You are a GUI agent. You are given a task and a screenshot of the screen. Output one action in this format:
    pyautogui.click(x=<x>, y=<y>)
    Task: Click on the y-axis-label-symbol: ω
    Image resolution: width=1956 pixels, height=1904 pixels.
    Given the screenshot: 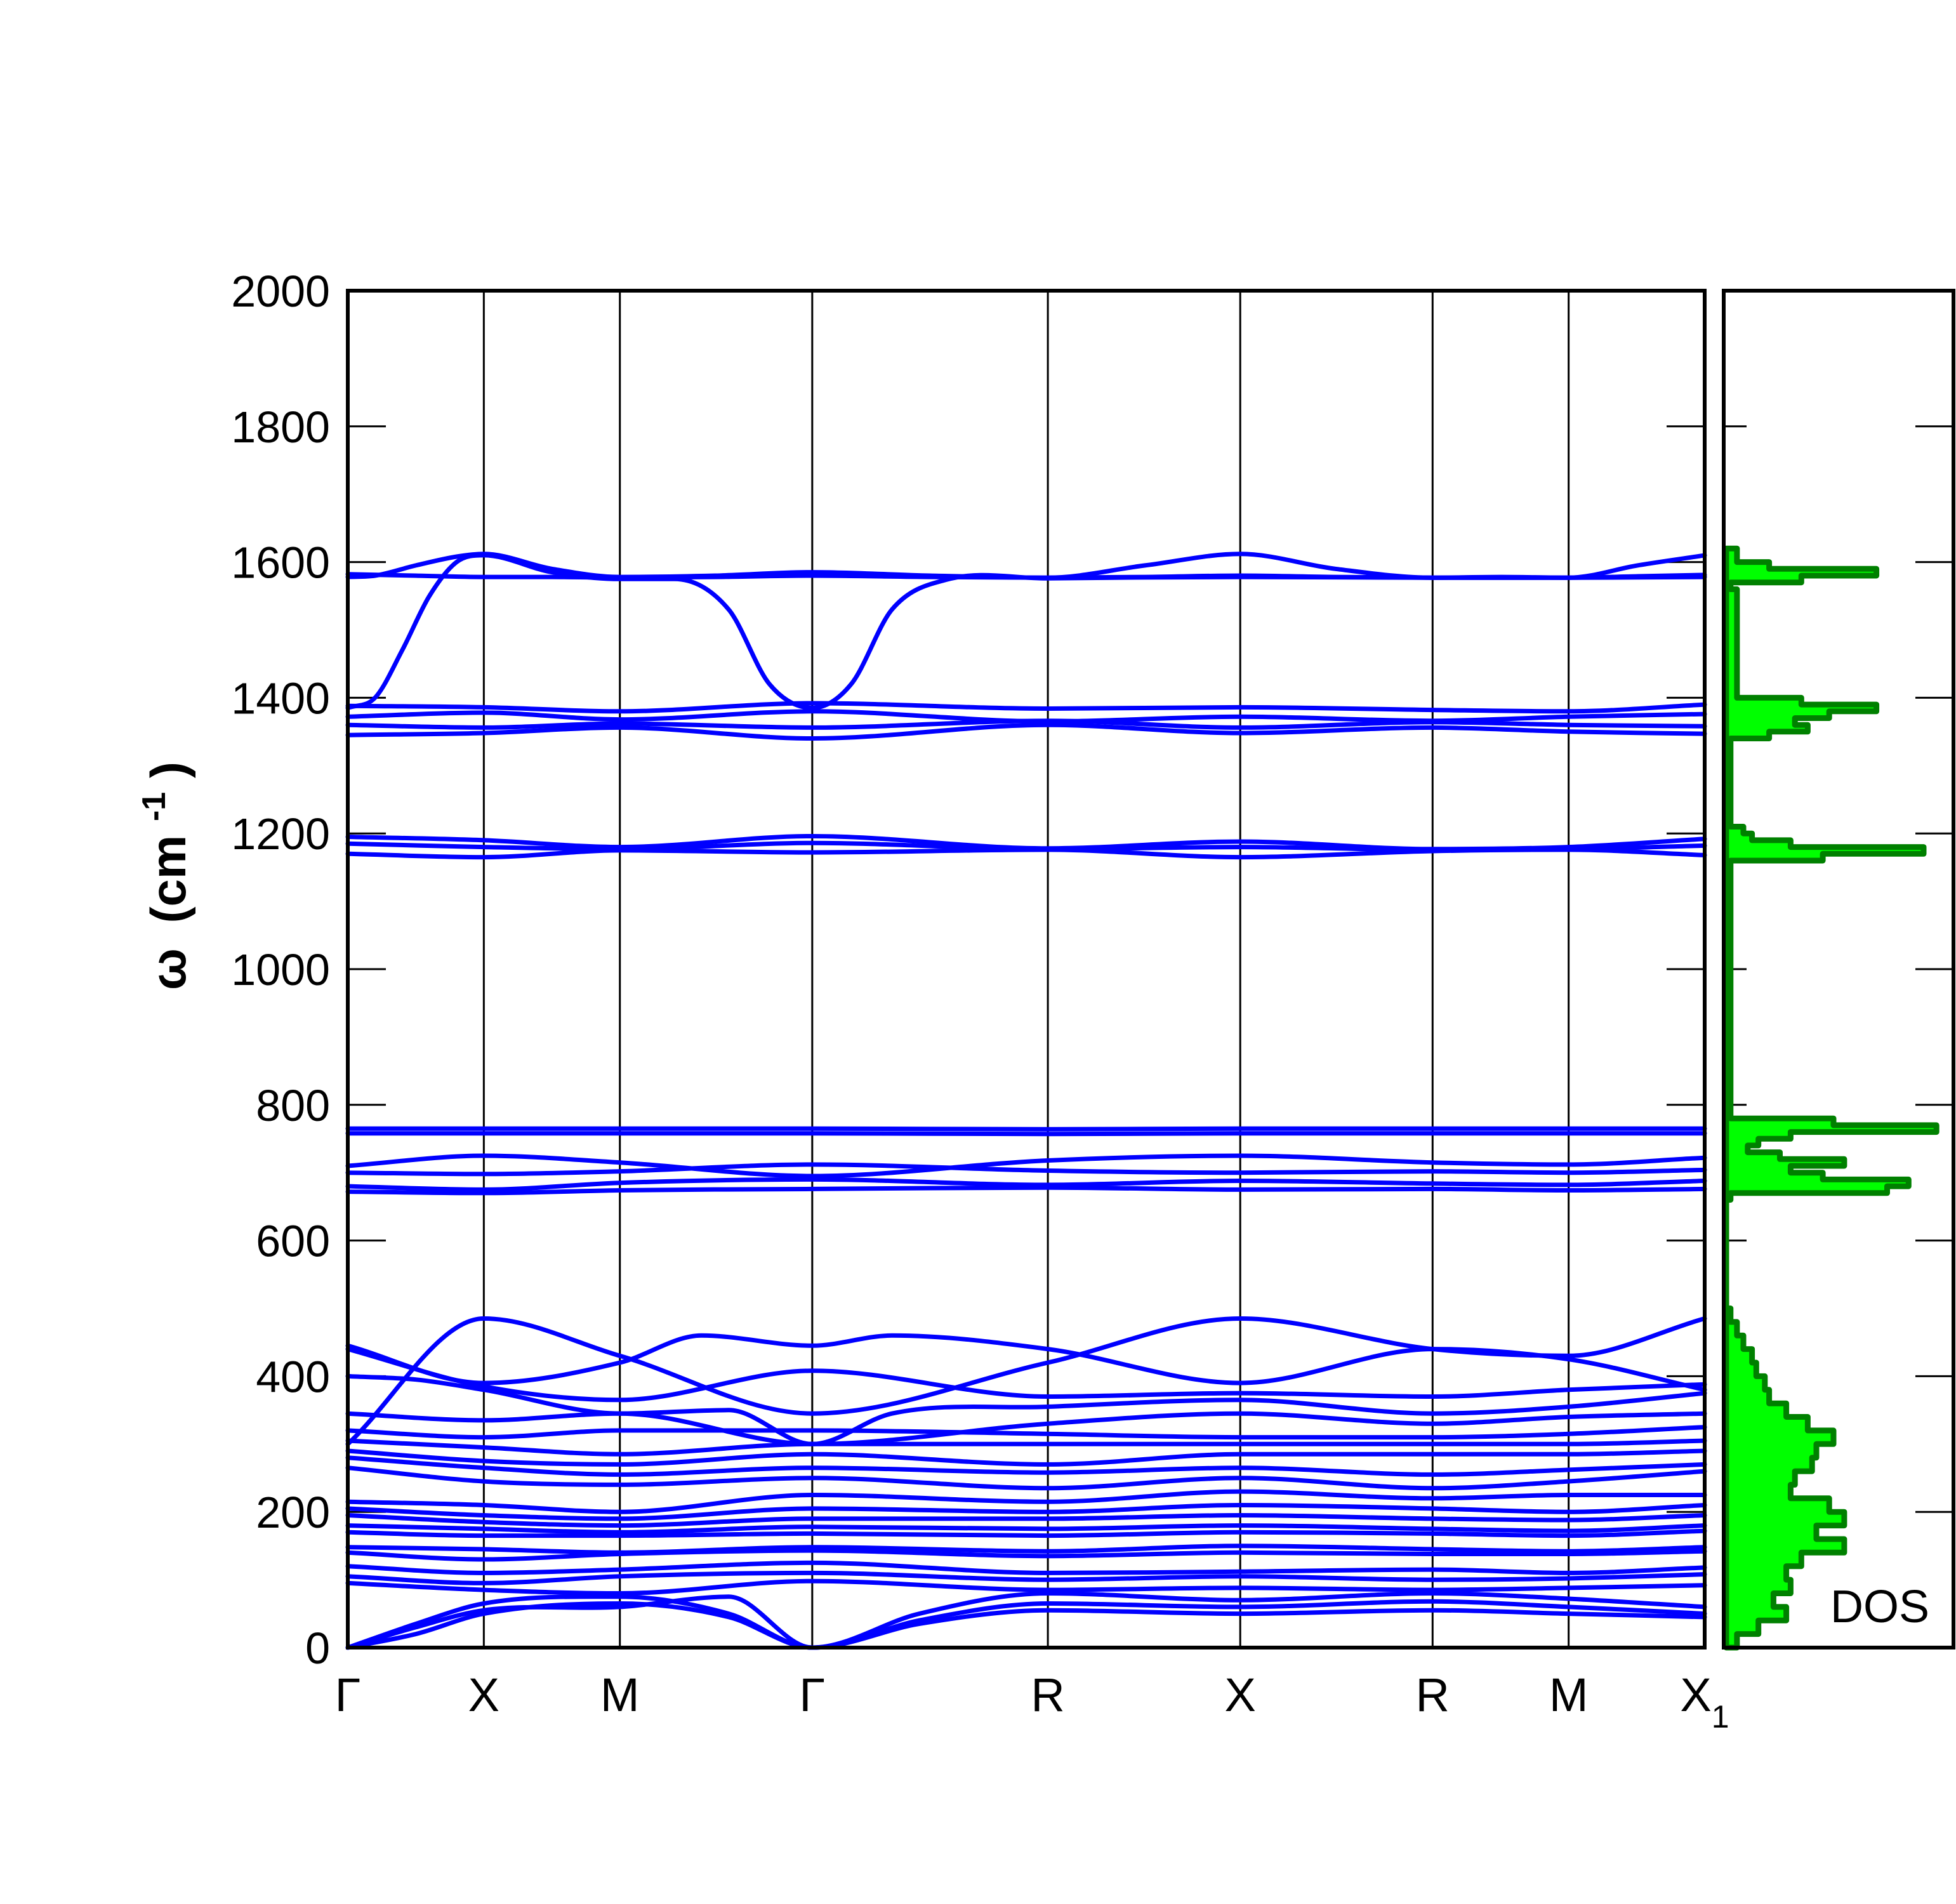 What is the action you would take?
    pyautogui.click(x=168, y=969)
    